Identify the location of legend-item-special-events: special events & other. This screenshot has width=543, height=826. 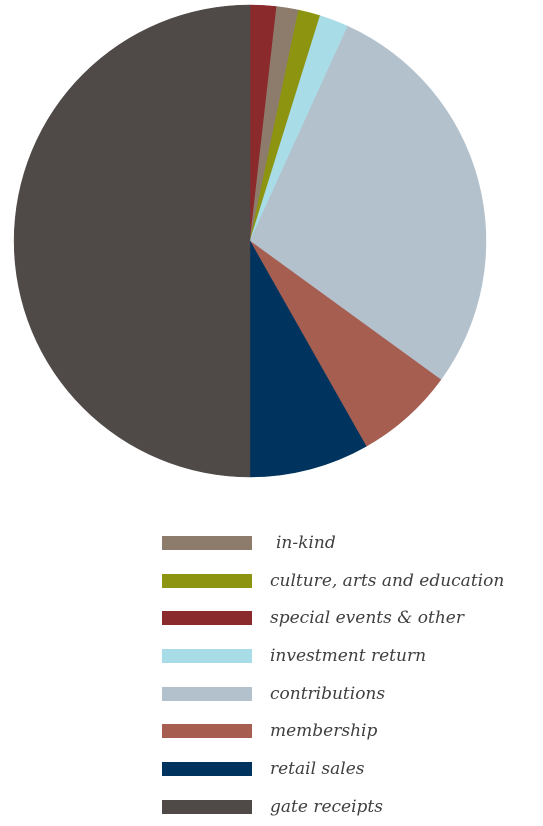
(349, 618).